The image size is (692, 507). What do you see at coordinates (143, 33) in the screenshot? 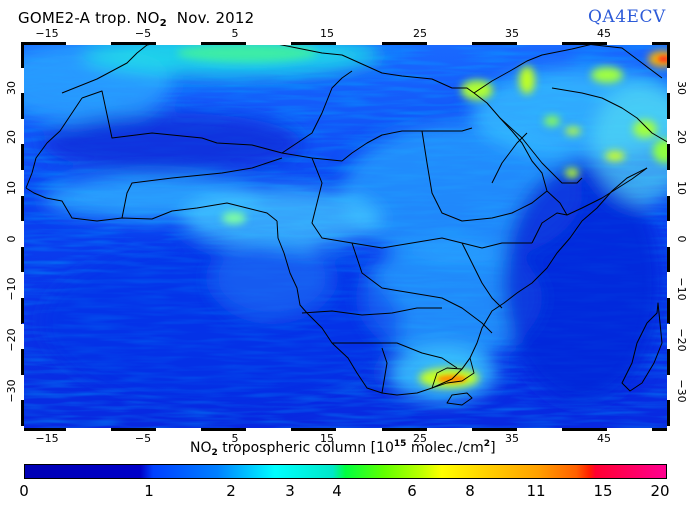
I see `lon-tick-label: −5` at bounding box center [143, 33].